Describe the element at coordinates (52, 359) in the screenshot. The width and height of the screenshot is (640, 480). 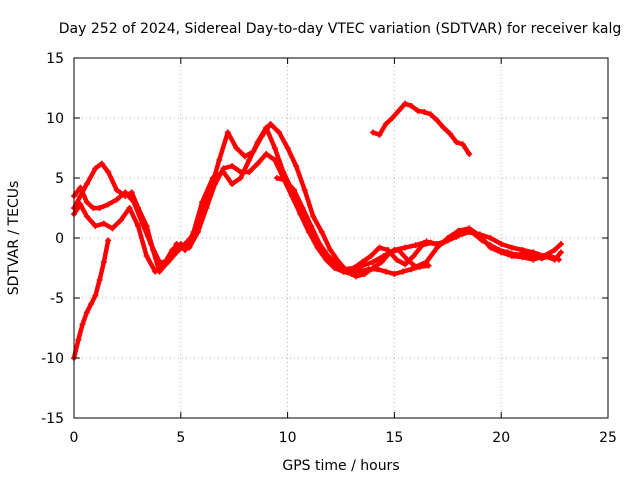
I see `y-tick-label: -10` at that location.